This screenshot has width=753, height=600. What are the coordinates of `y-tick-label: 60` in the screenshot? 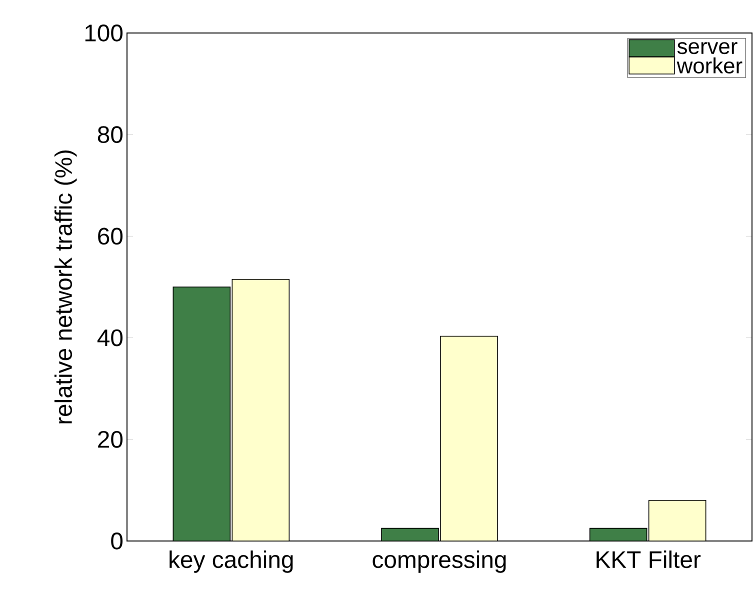 It's located at (110, 236).